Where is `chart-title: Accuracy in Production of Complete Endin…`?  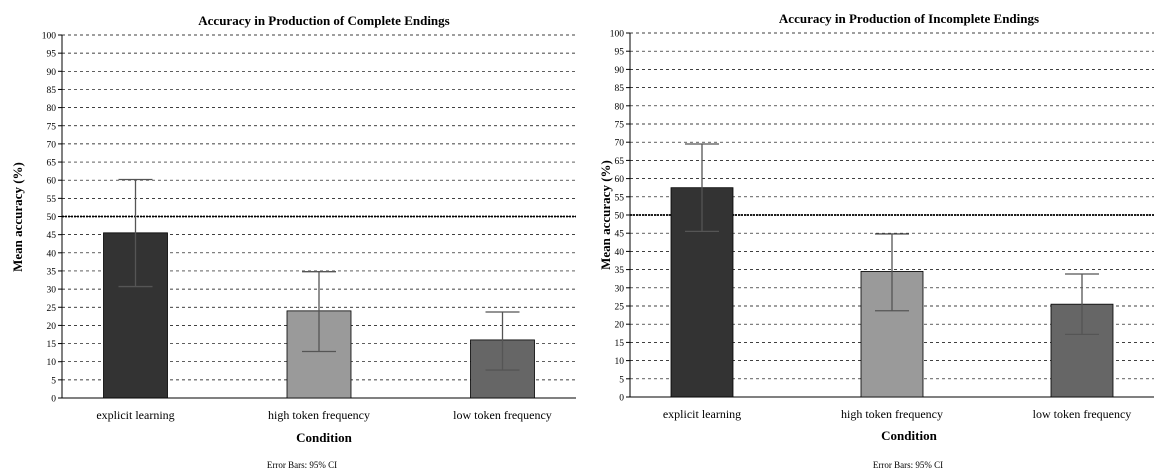 chart-title: Accuracy in Production of Complete Endin… is located at coordinates (323, 20).